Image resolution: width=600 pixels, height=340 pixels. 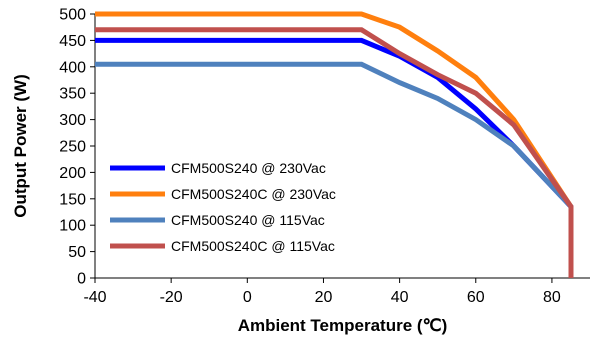 I want to click on x-tick-label: 80, so click(x=552, y=297).